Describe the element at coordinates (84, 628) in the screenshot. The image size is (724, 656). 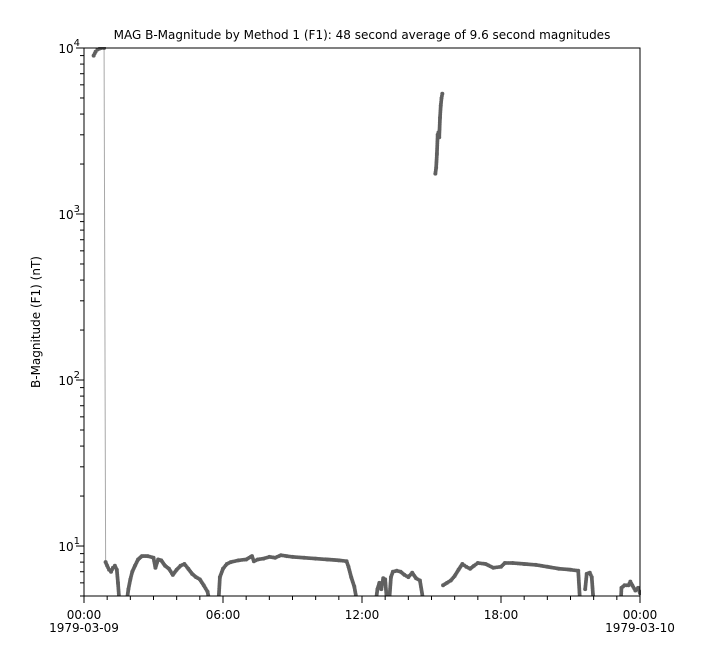
I see `x-tick-date: 1979-03-09` at that location.